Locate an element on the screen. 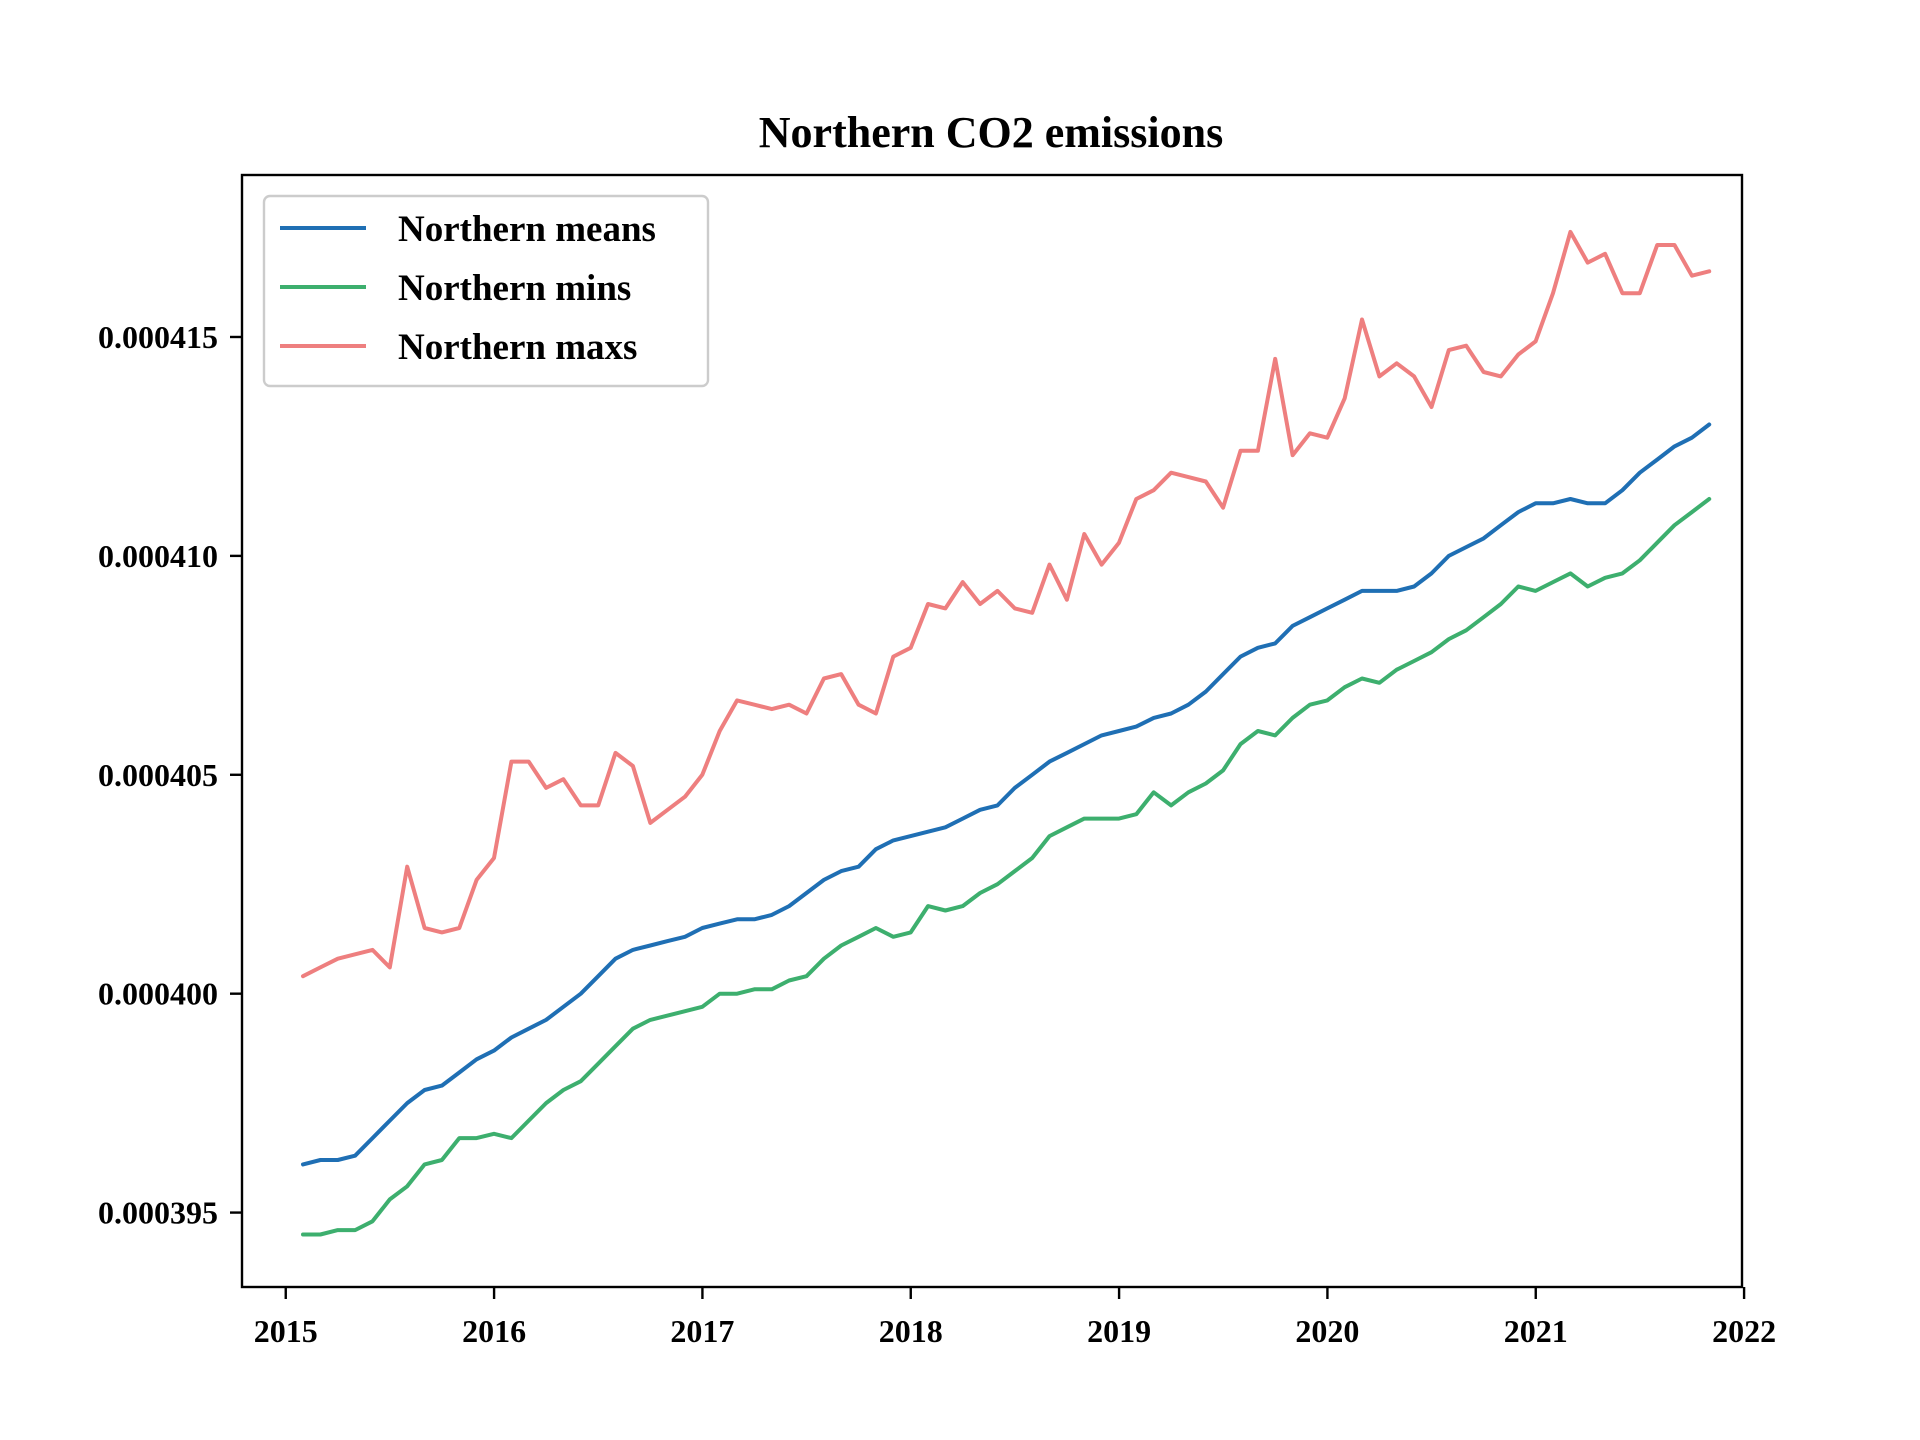 This screenshot has height=1440, width=1920. y-tick-label: 0.000405 is located at coordinates (158, 775).